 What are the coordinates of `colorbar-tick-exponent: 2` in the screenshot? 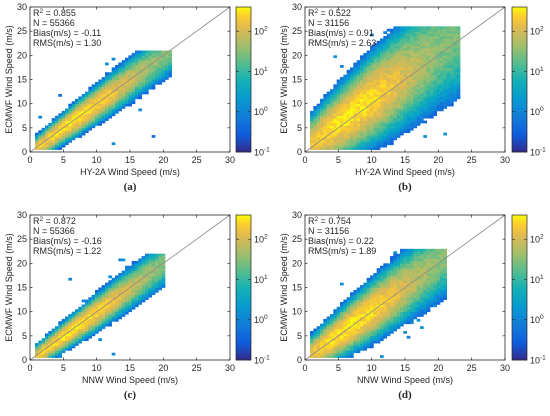 It's located at (542, 29).